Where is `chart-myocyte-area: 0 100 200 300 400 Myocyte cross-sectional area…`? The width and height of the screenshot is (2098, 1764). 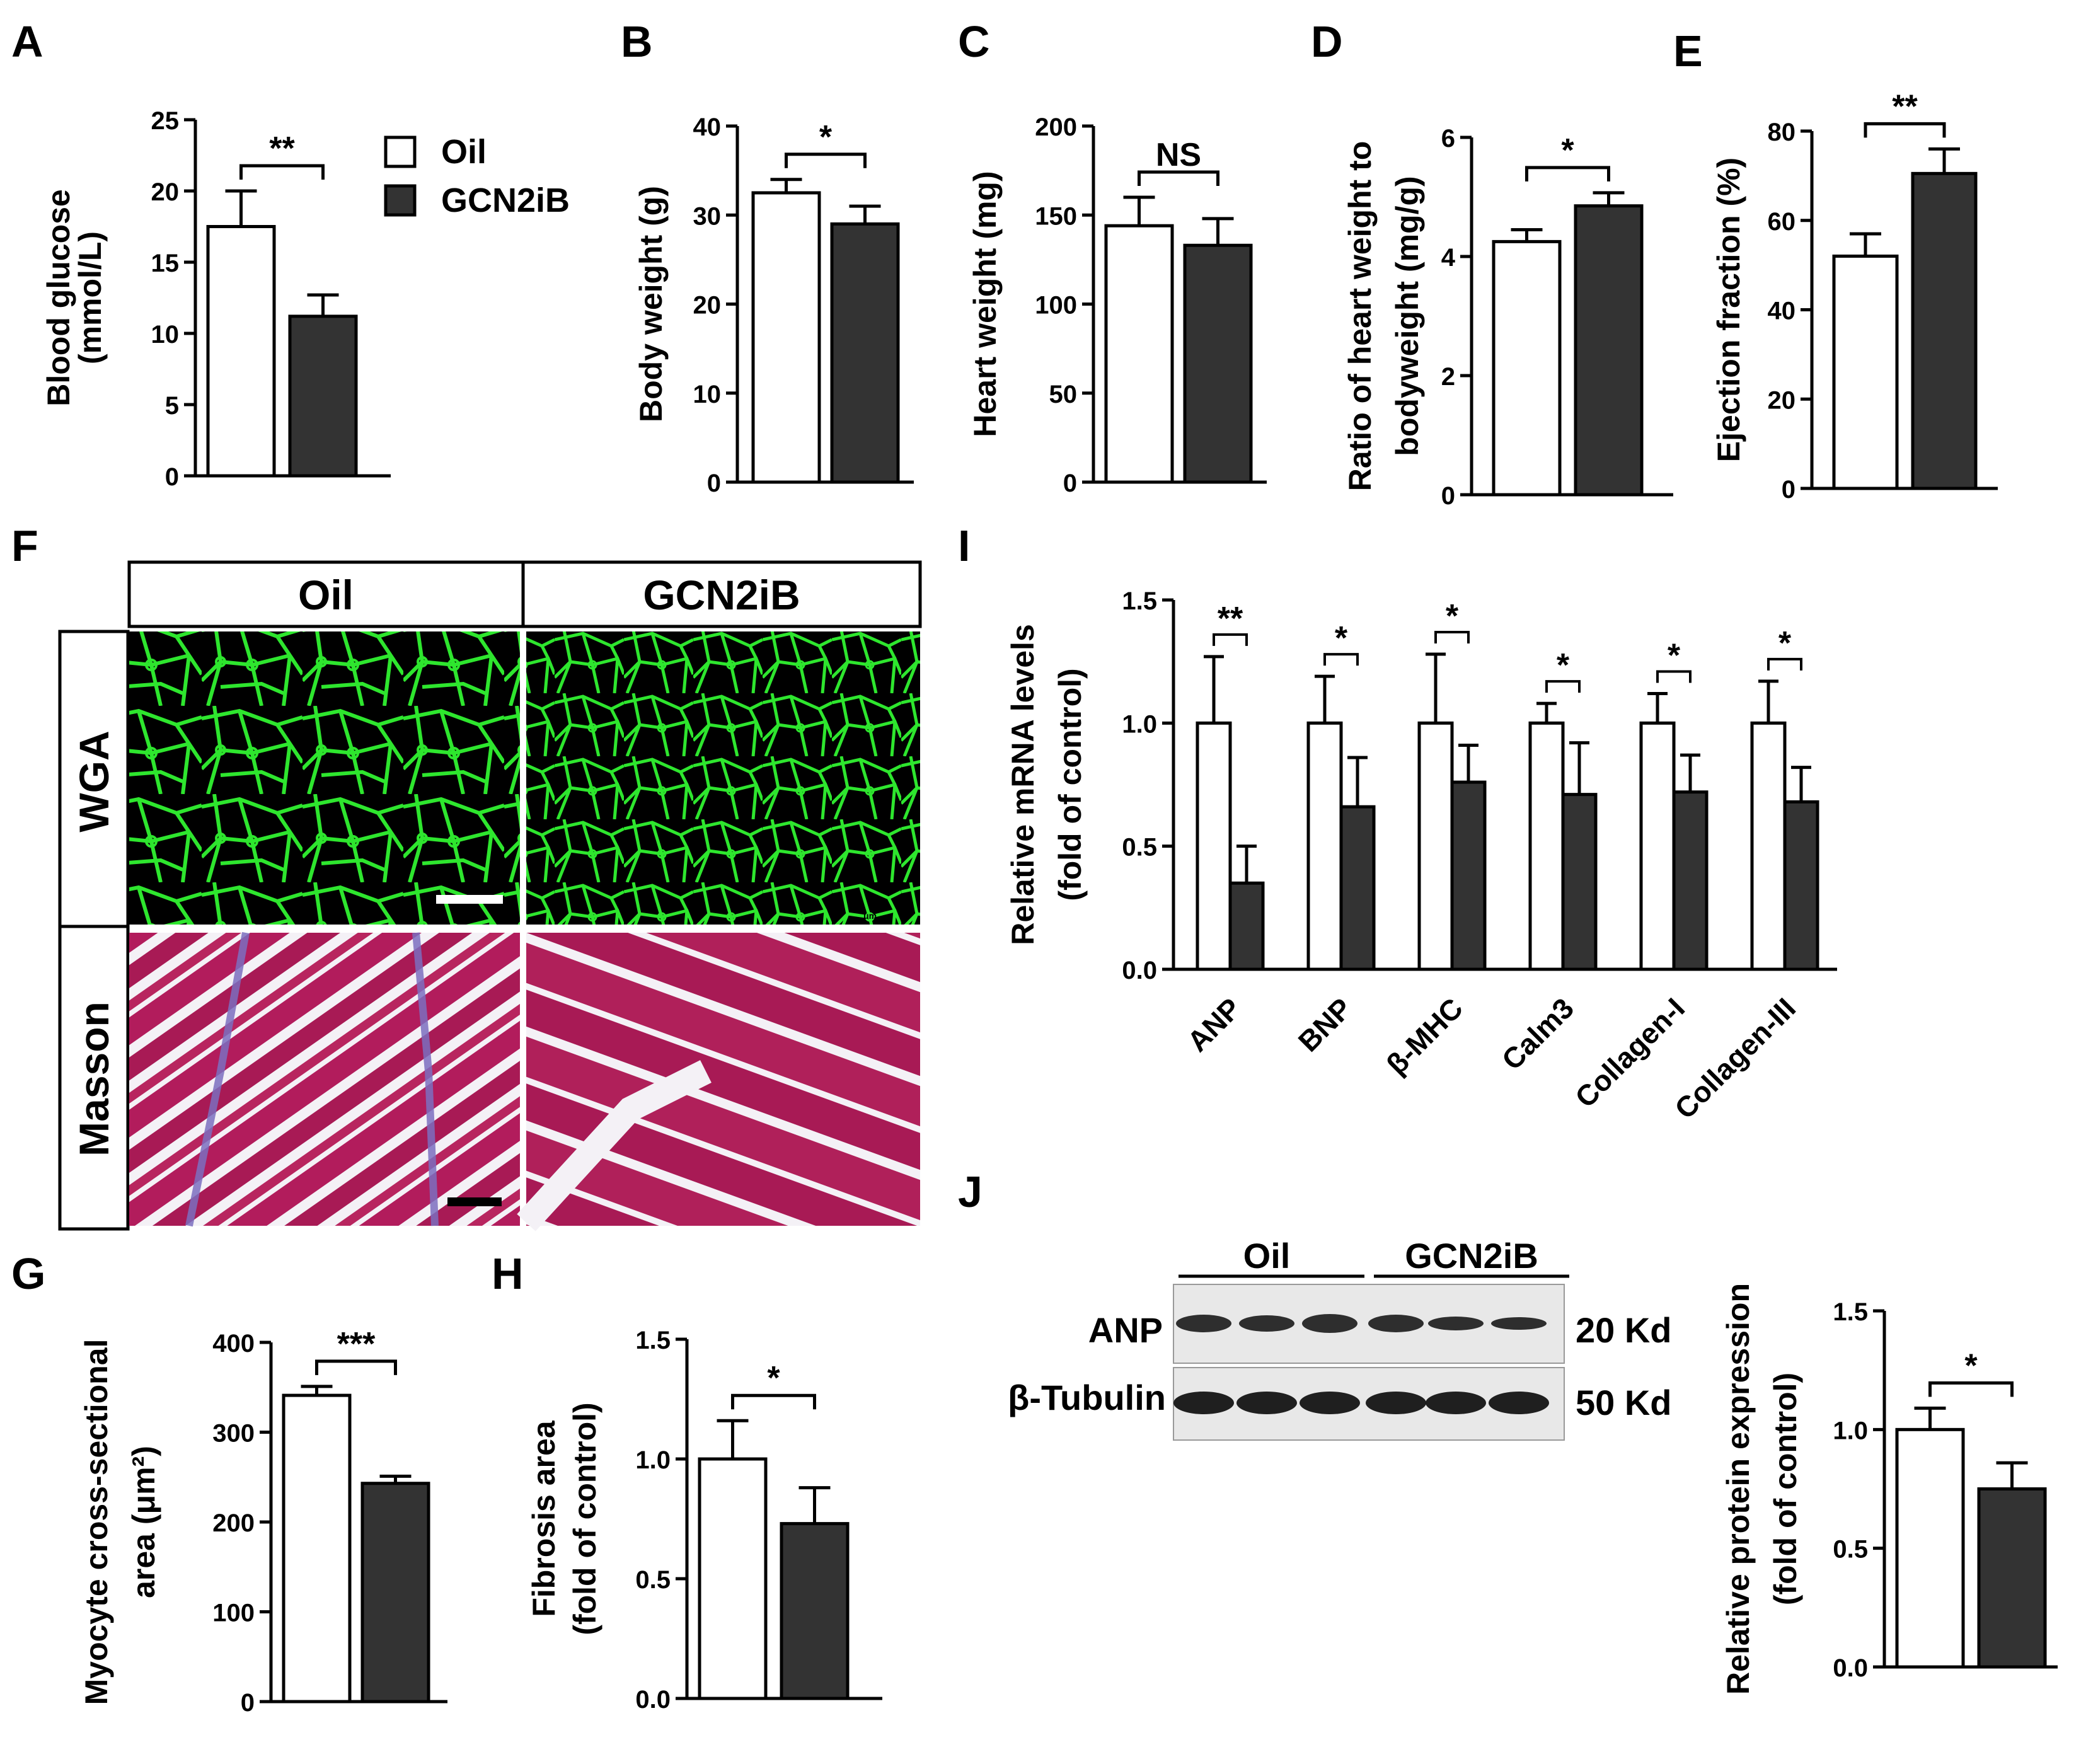 chart-myocyte-area: 0 100 200 300 400 Myocyte cross-sectional area… is located at coordinates (263, 1522).